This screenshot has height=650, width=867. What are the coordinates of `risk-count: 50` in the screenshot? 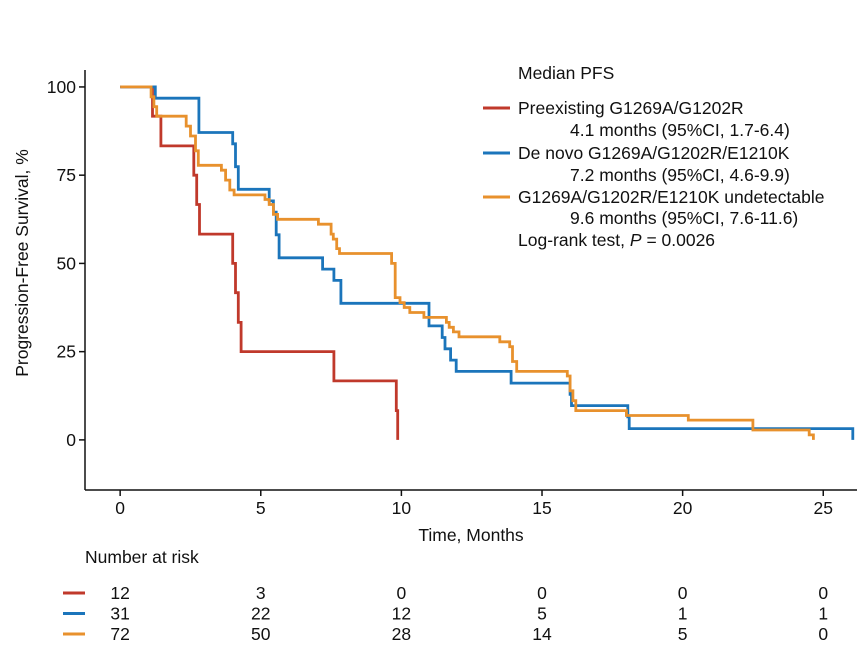 It's located at (261, 634).